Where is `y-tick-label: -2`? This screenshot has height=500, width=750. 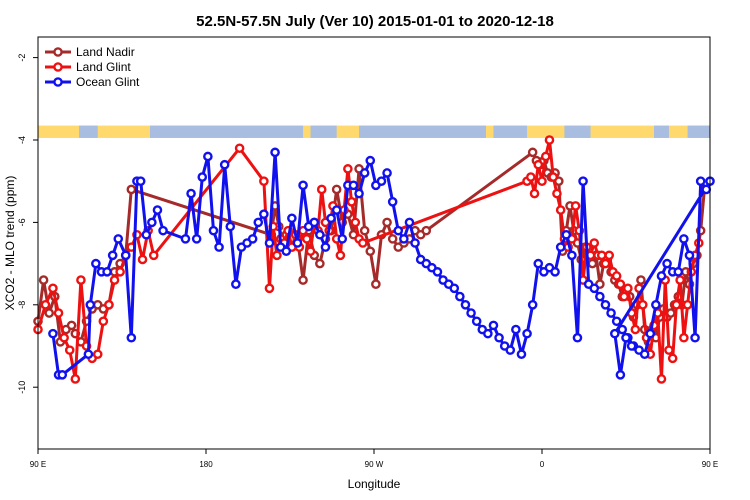 y-tick-label: -2 is located at coordinates (22, 58).